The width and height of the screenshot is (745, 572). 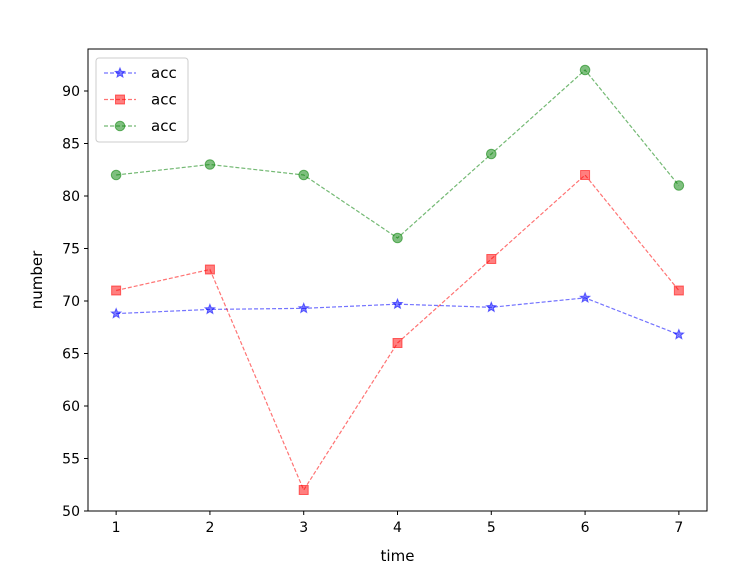 What do you see at coordinates (71, 250) in the screenshot?
I see `y-tick-label: 75` at bounding box center [71, 250].